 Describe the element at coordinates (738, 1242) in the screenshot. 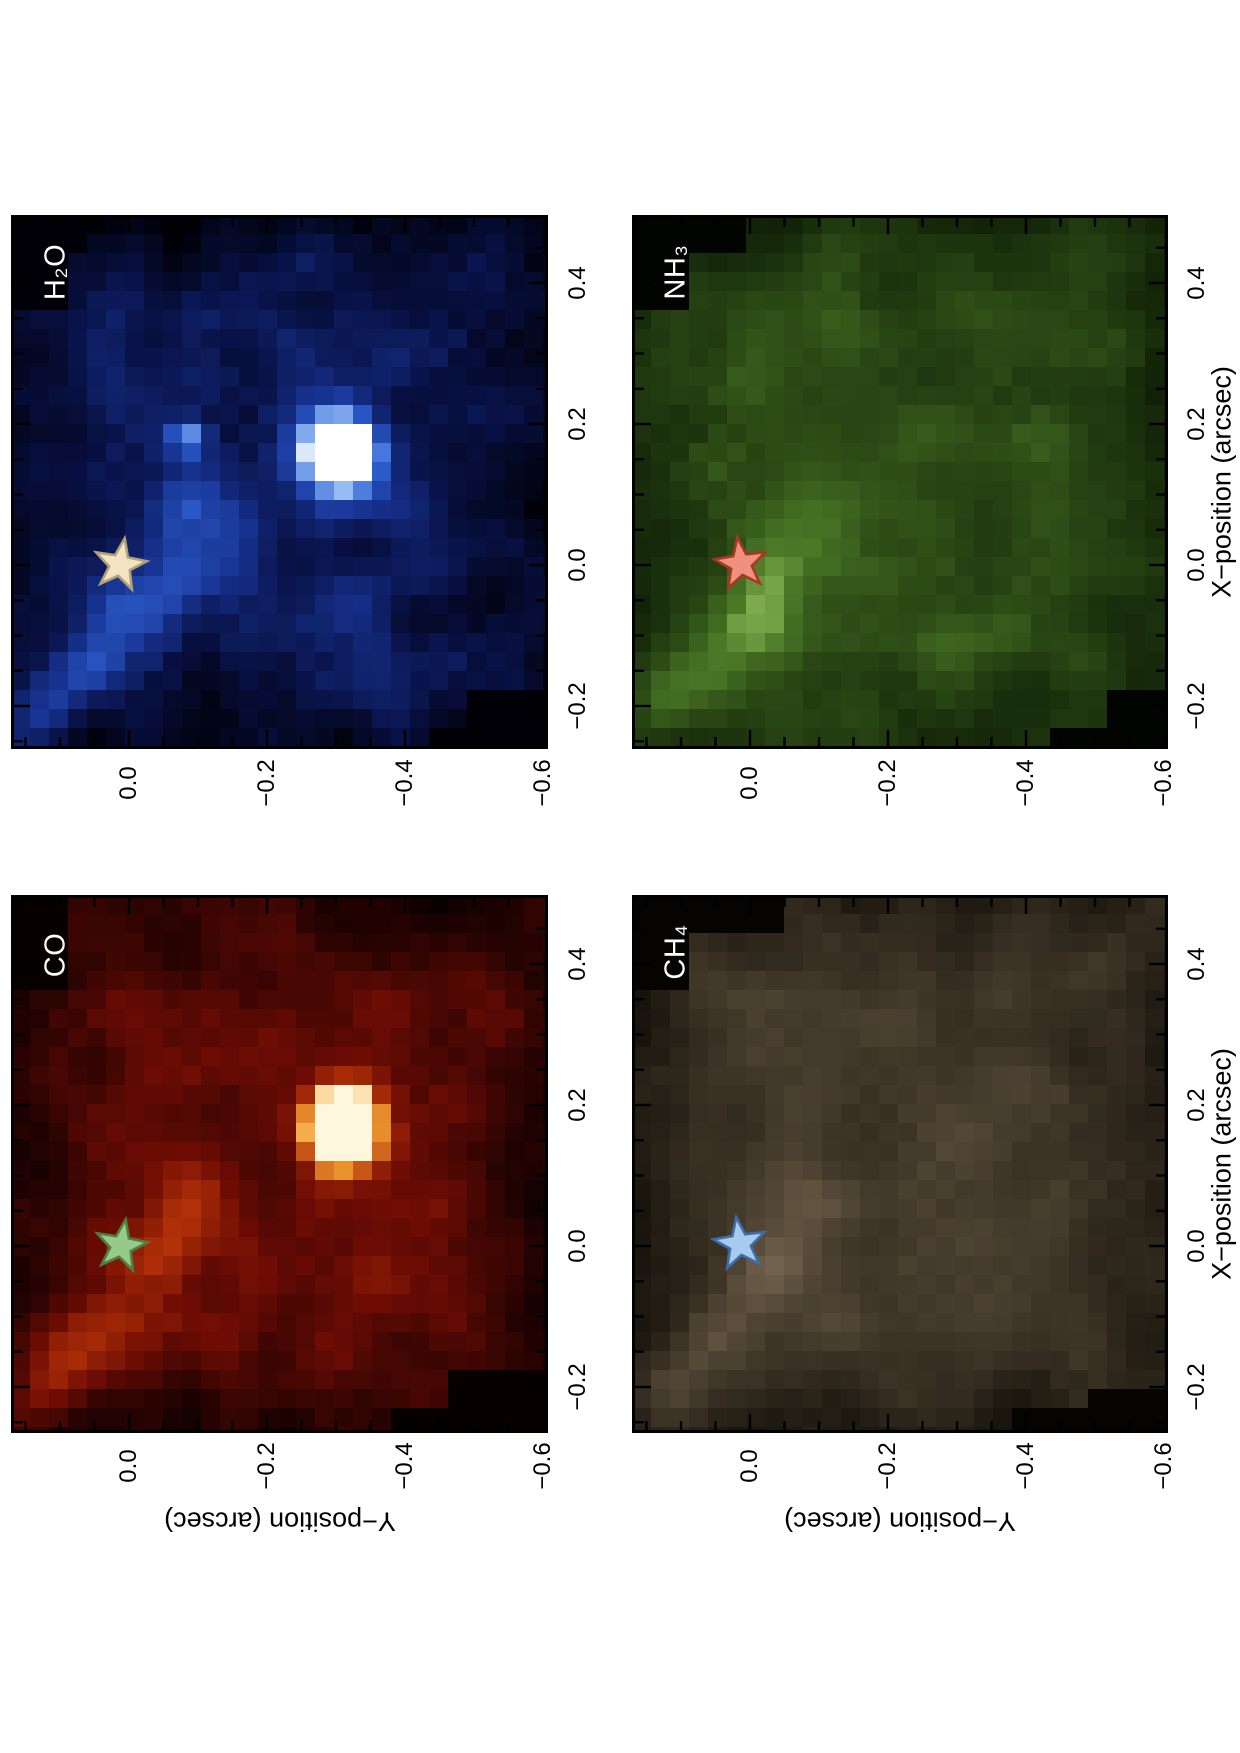

I see `ch4-star-icon` at that location.